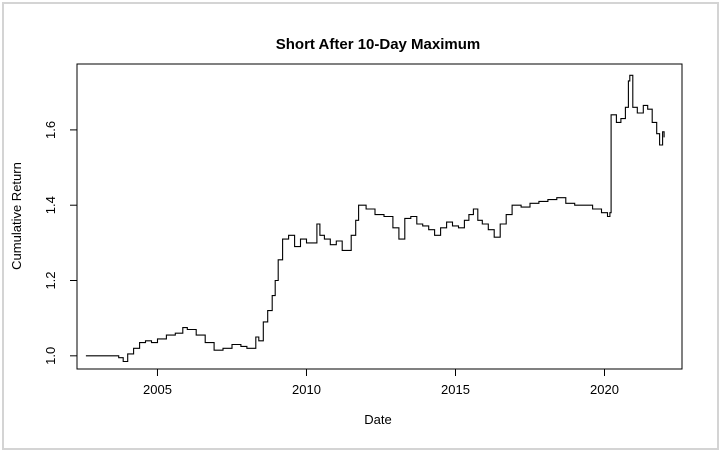 The width and height of the screenshot is (725, 456). Describe the element at coordinates (50, 205) in the screenshot. I see `y-tick-label: 1.4` at that location.